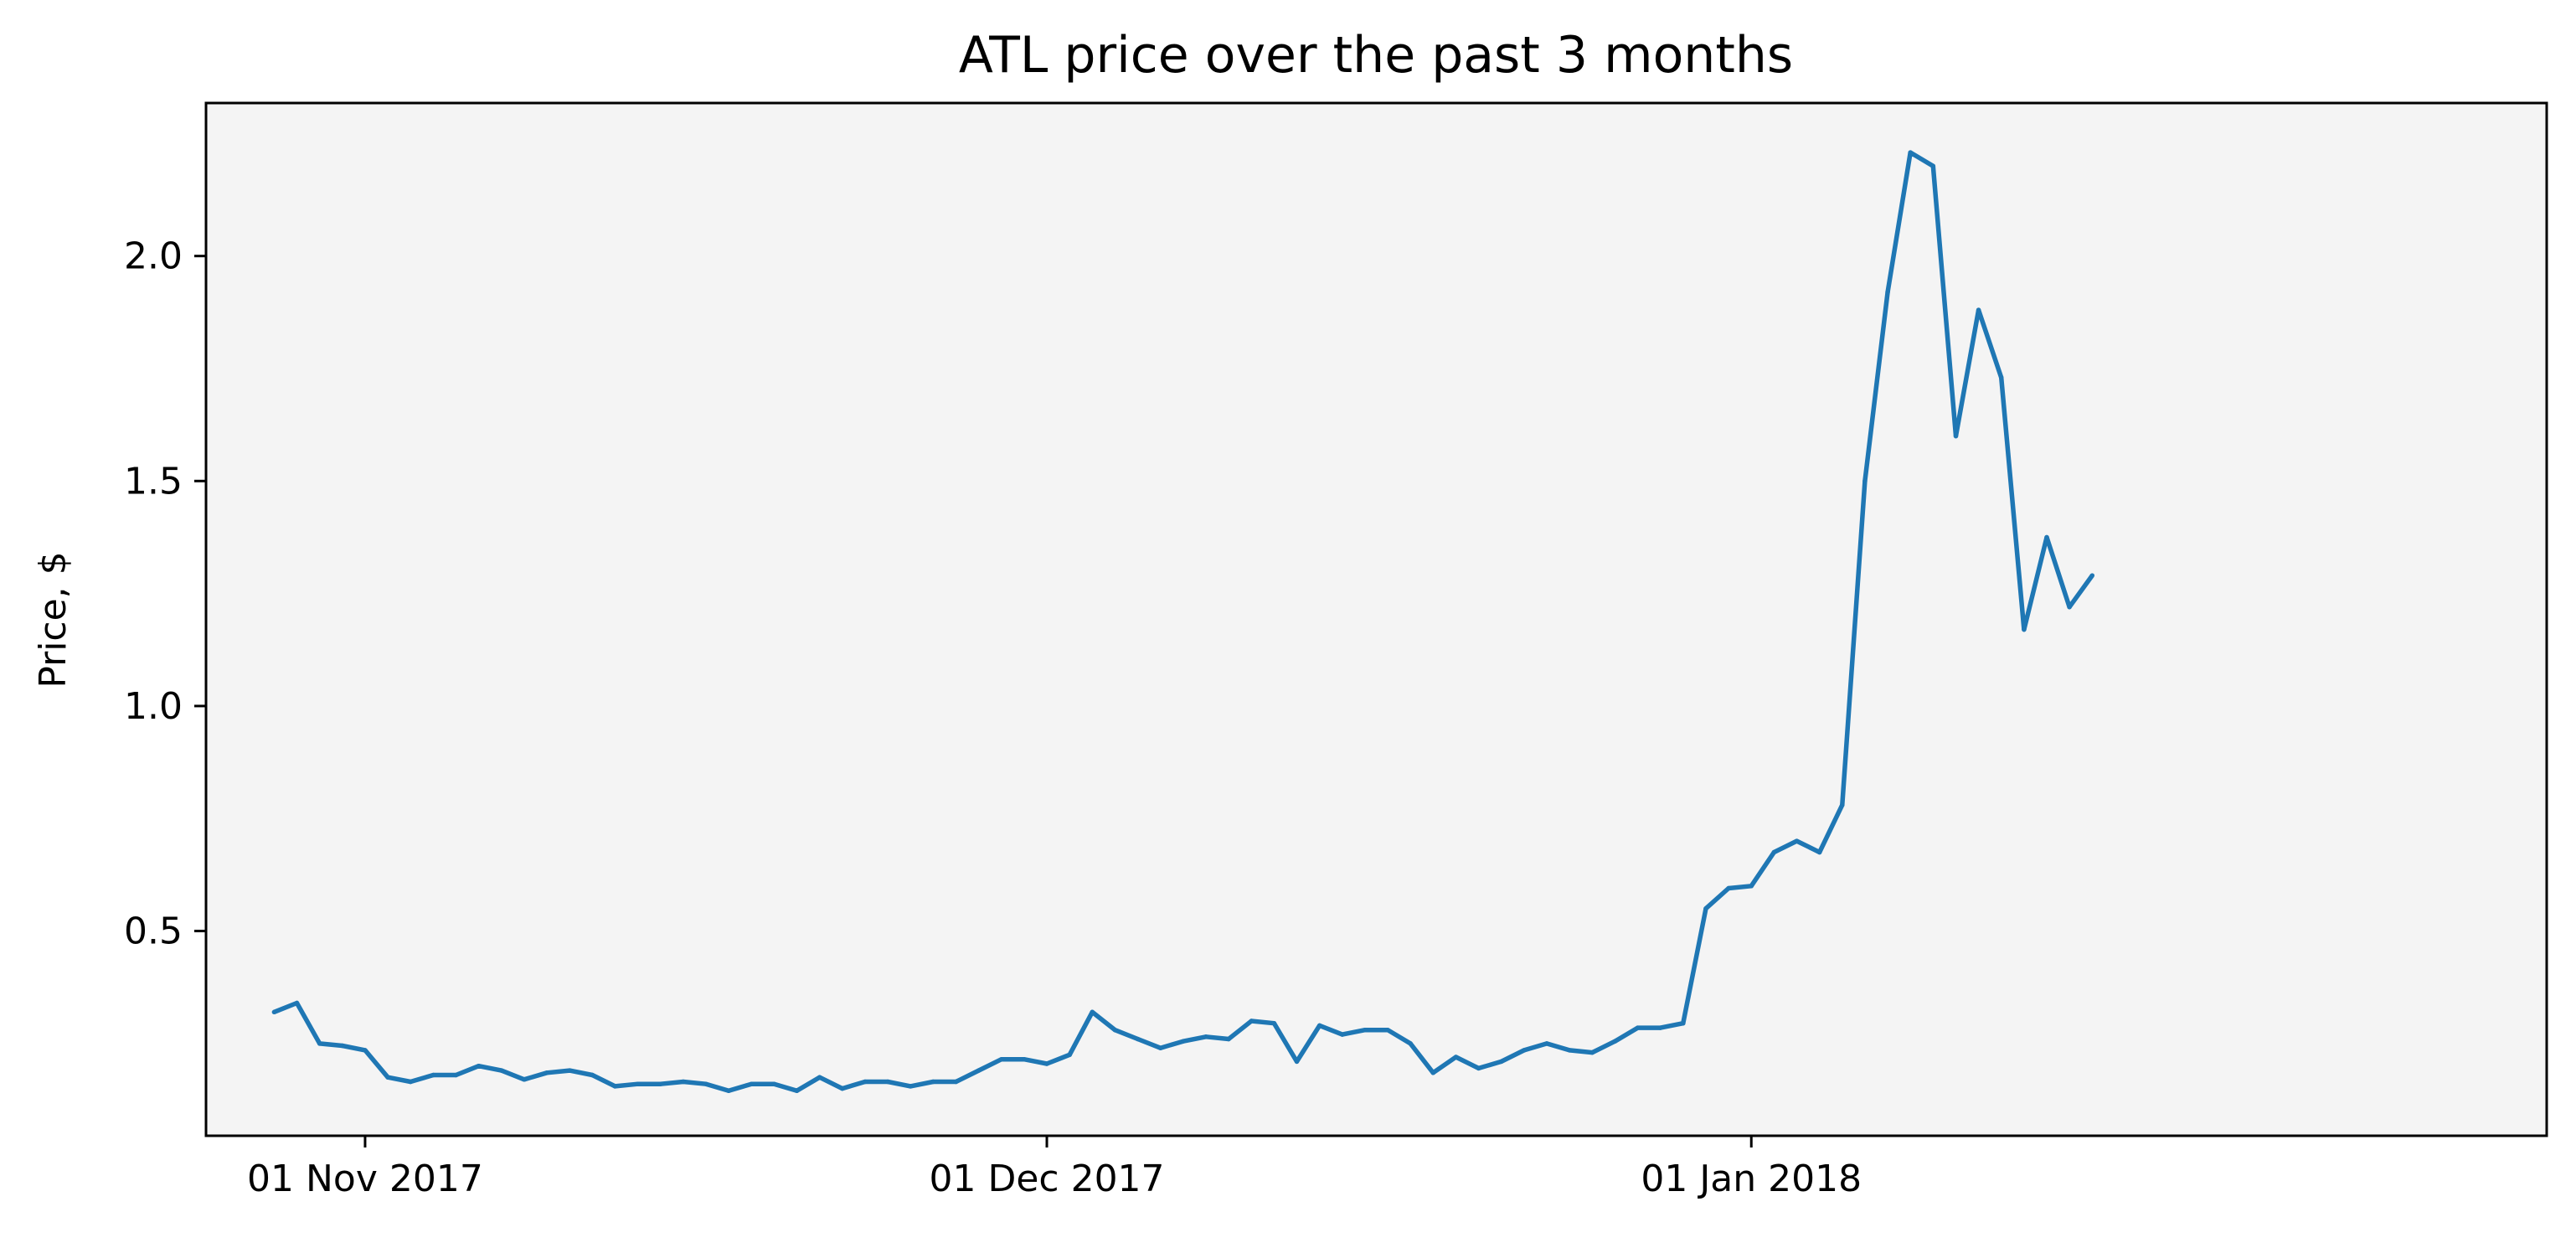 This screenshot has width=2576, height=1248. I want to click on x-tick-label-2: 01 Jan 2018, so click(1751, 1179).